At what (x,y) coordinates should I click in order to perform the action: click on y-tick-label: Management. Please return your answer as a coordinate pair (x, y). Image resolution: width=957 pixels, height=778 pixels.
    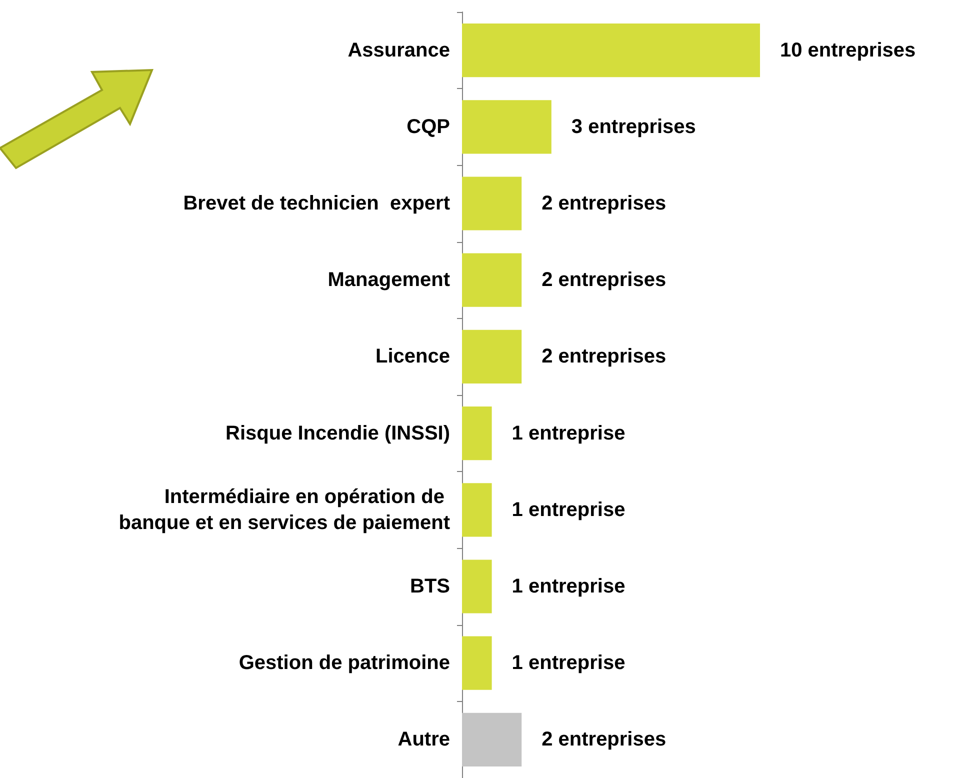
    Looking at the image, I should click on (389, 280).